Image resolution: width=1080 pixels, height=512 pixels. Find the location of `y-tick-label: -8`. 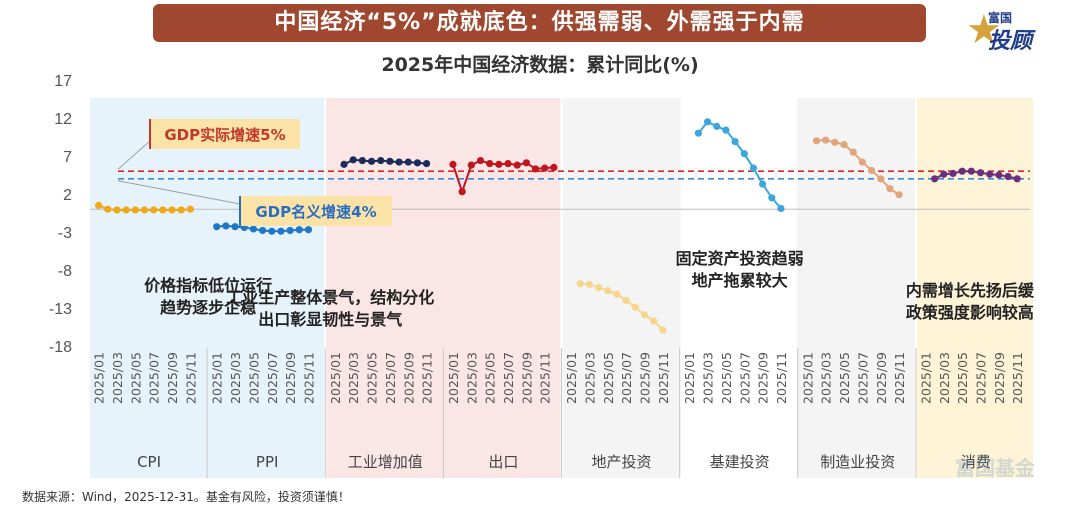

y-tick-label: -8 is located at coordinates (65, 271).